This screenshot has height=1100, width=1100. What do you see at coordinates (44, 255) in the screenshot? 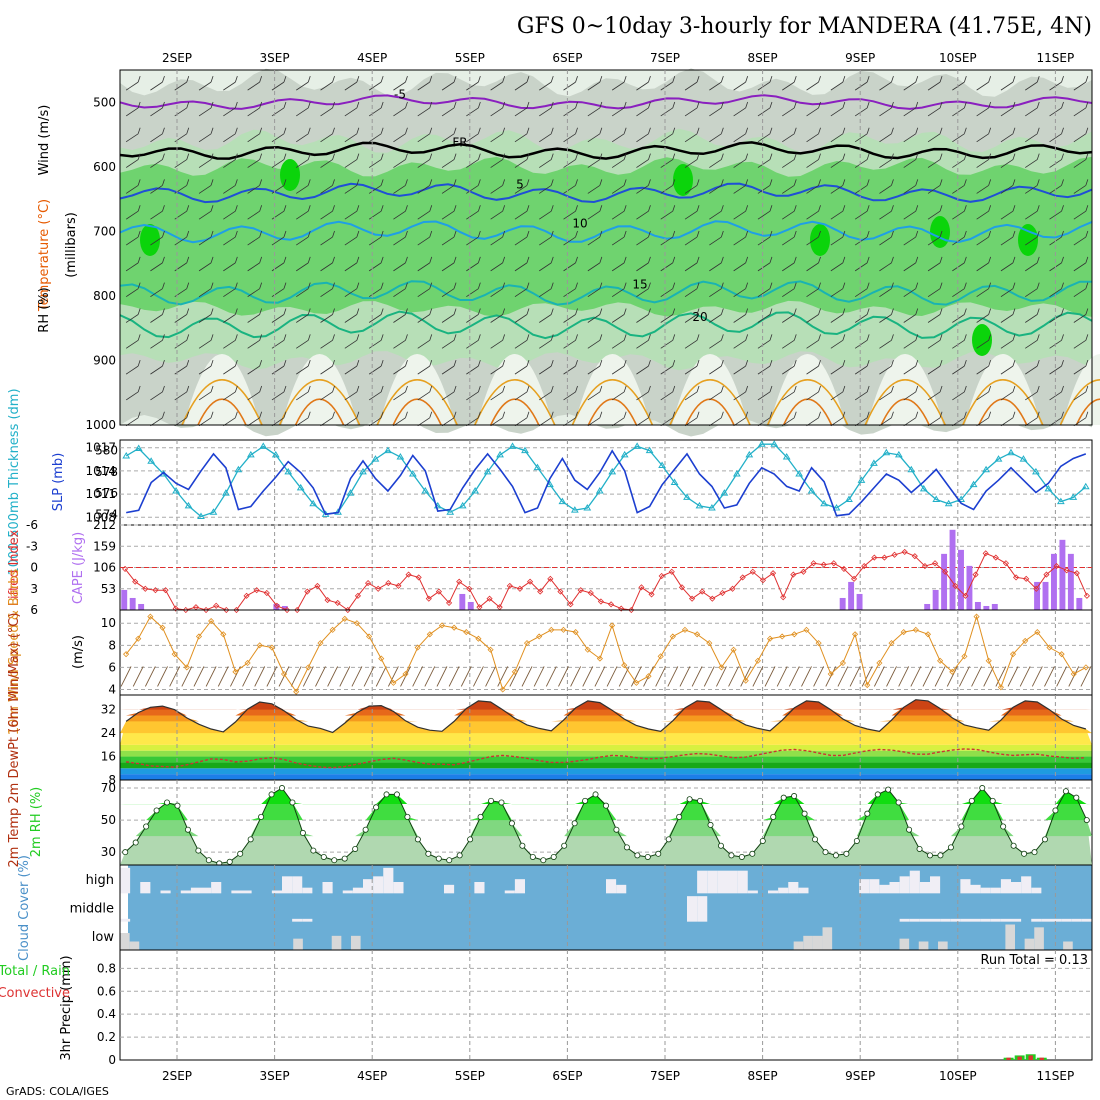
I see `temperature-side-label: Temperature (°C)` at bounding box center [44, 255].